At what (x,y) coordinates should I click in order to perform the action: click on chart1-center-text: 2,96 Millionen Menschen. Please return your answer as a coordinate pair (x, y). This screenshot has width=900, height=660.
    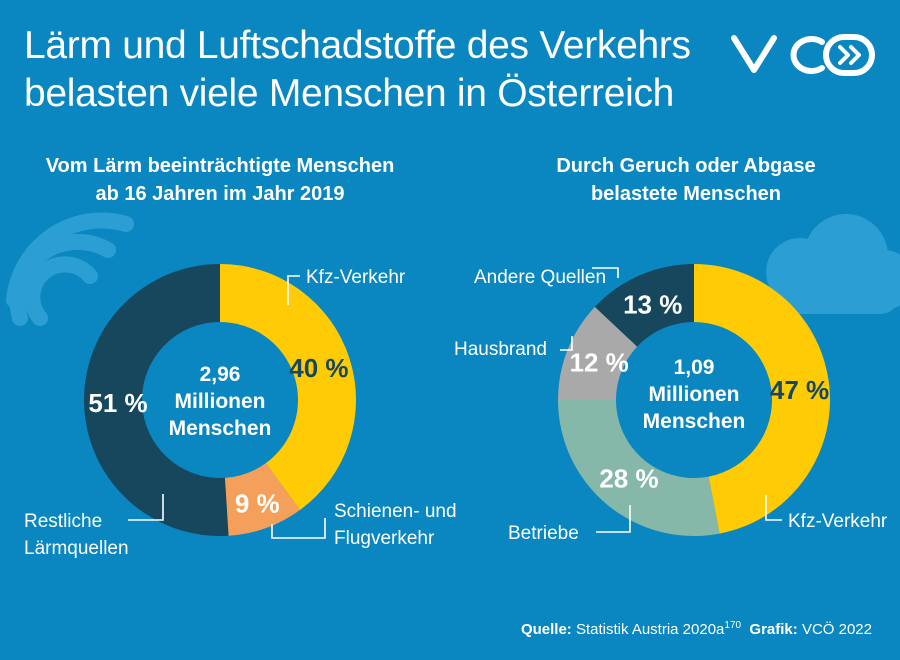
    Looking at the image, I should click on (220, 401).